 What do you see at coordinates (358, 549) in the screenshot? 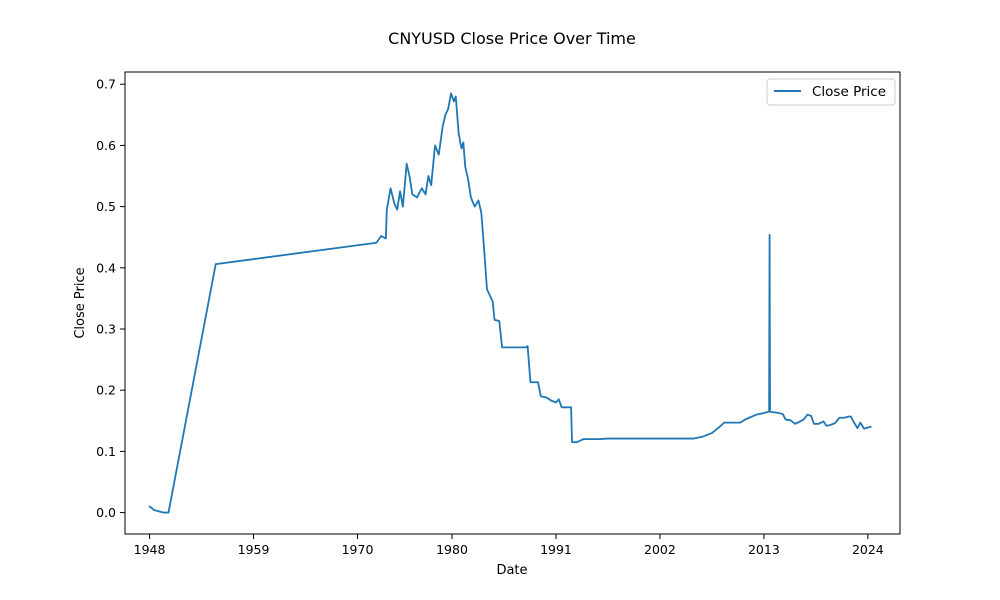
I see `x-tick-label: 1970` at bounding box center [358, 549].